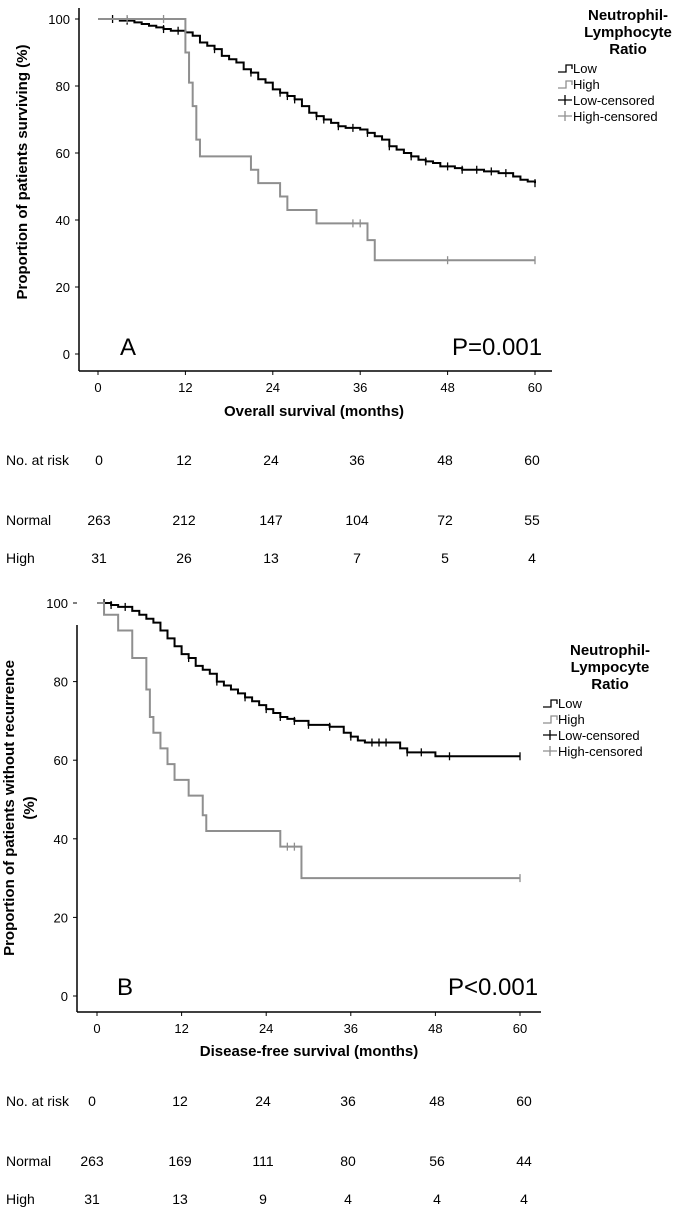 Image resolution: width=685 pixels, height=1219 pixels. What do you see at coordinates (125, 987) in the screenshot?
I see `panel-letter: B` at bounding box center [125, 987].